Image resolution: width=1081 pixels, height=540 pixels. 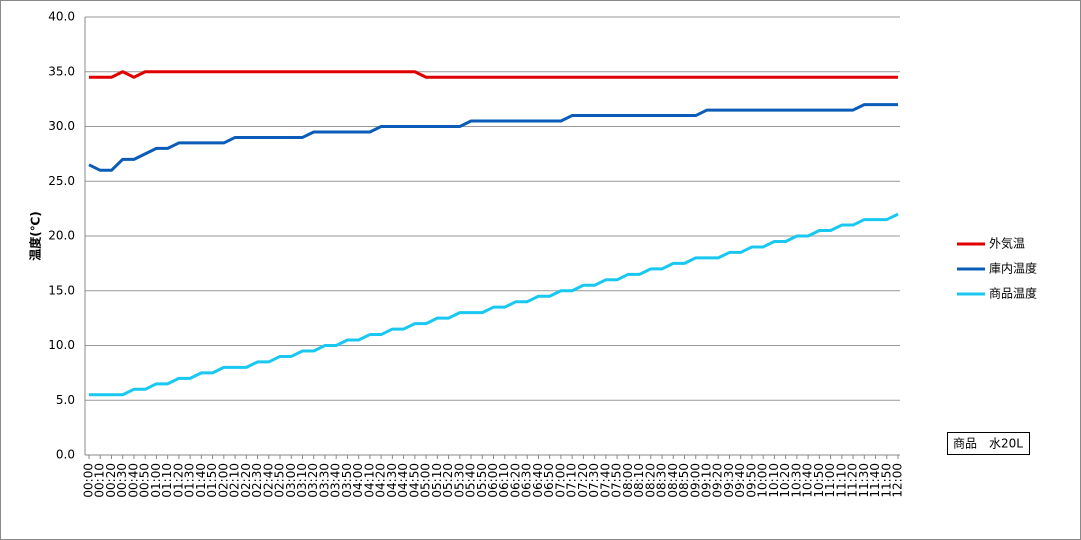 I want to click on x-tick-label: 06:30, so click(x=527, y=480).